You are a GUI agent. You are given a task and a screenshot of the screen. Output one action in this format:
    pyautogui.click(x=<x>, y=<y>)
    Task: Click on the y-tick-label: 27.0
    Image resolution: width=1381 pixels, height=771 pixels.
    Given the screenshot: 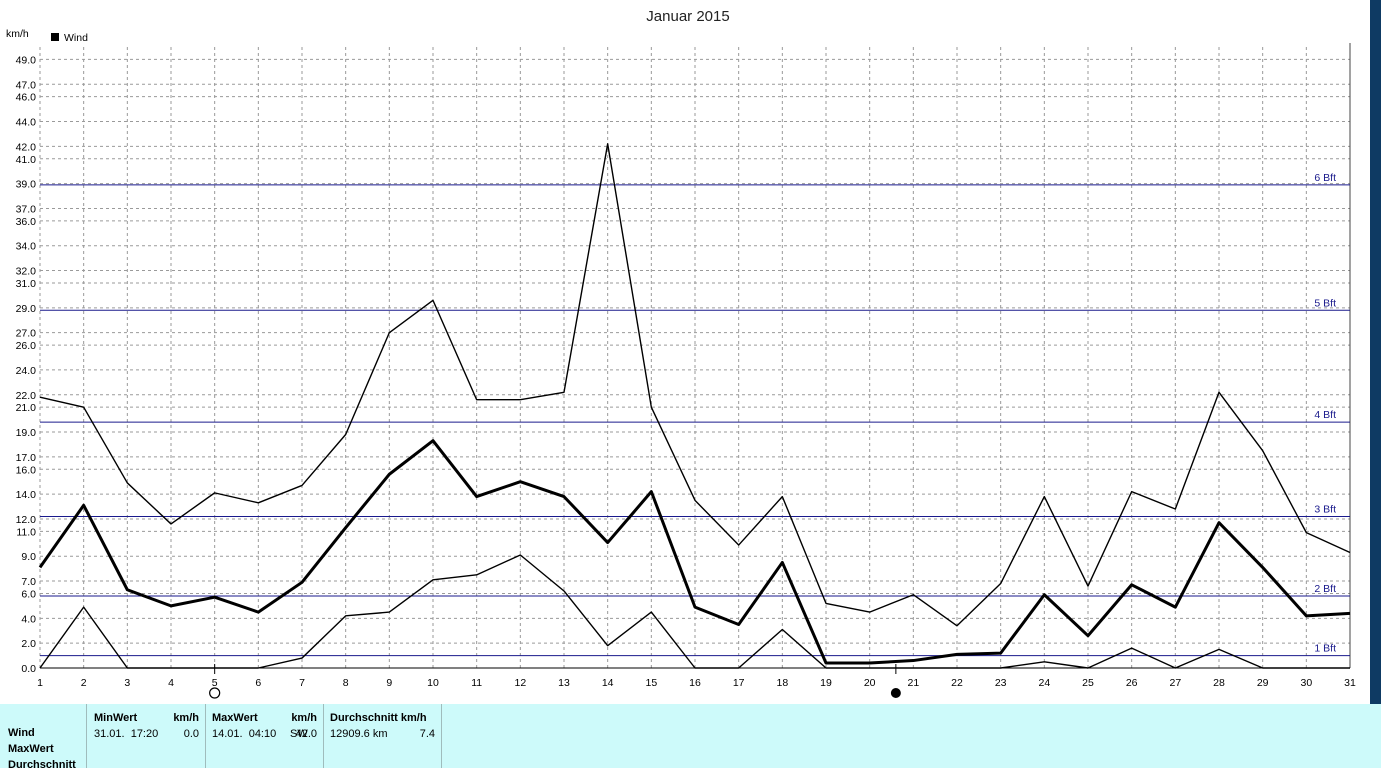 What is the action you would take?
    pyautogui.click(x=26, y=334)
    